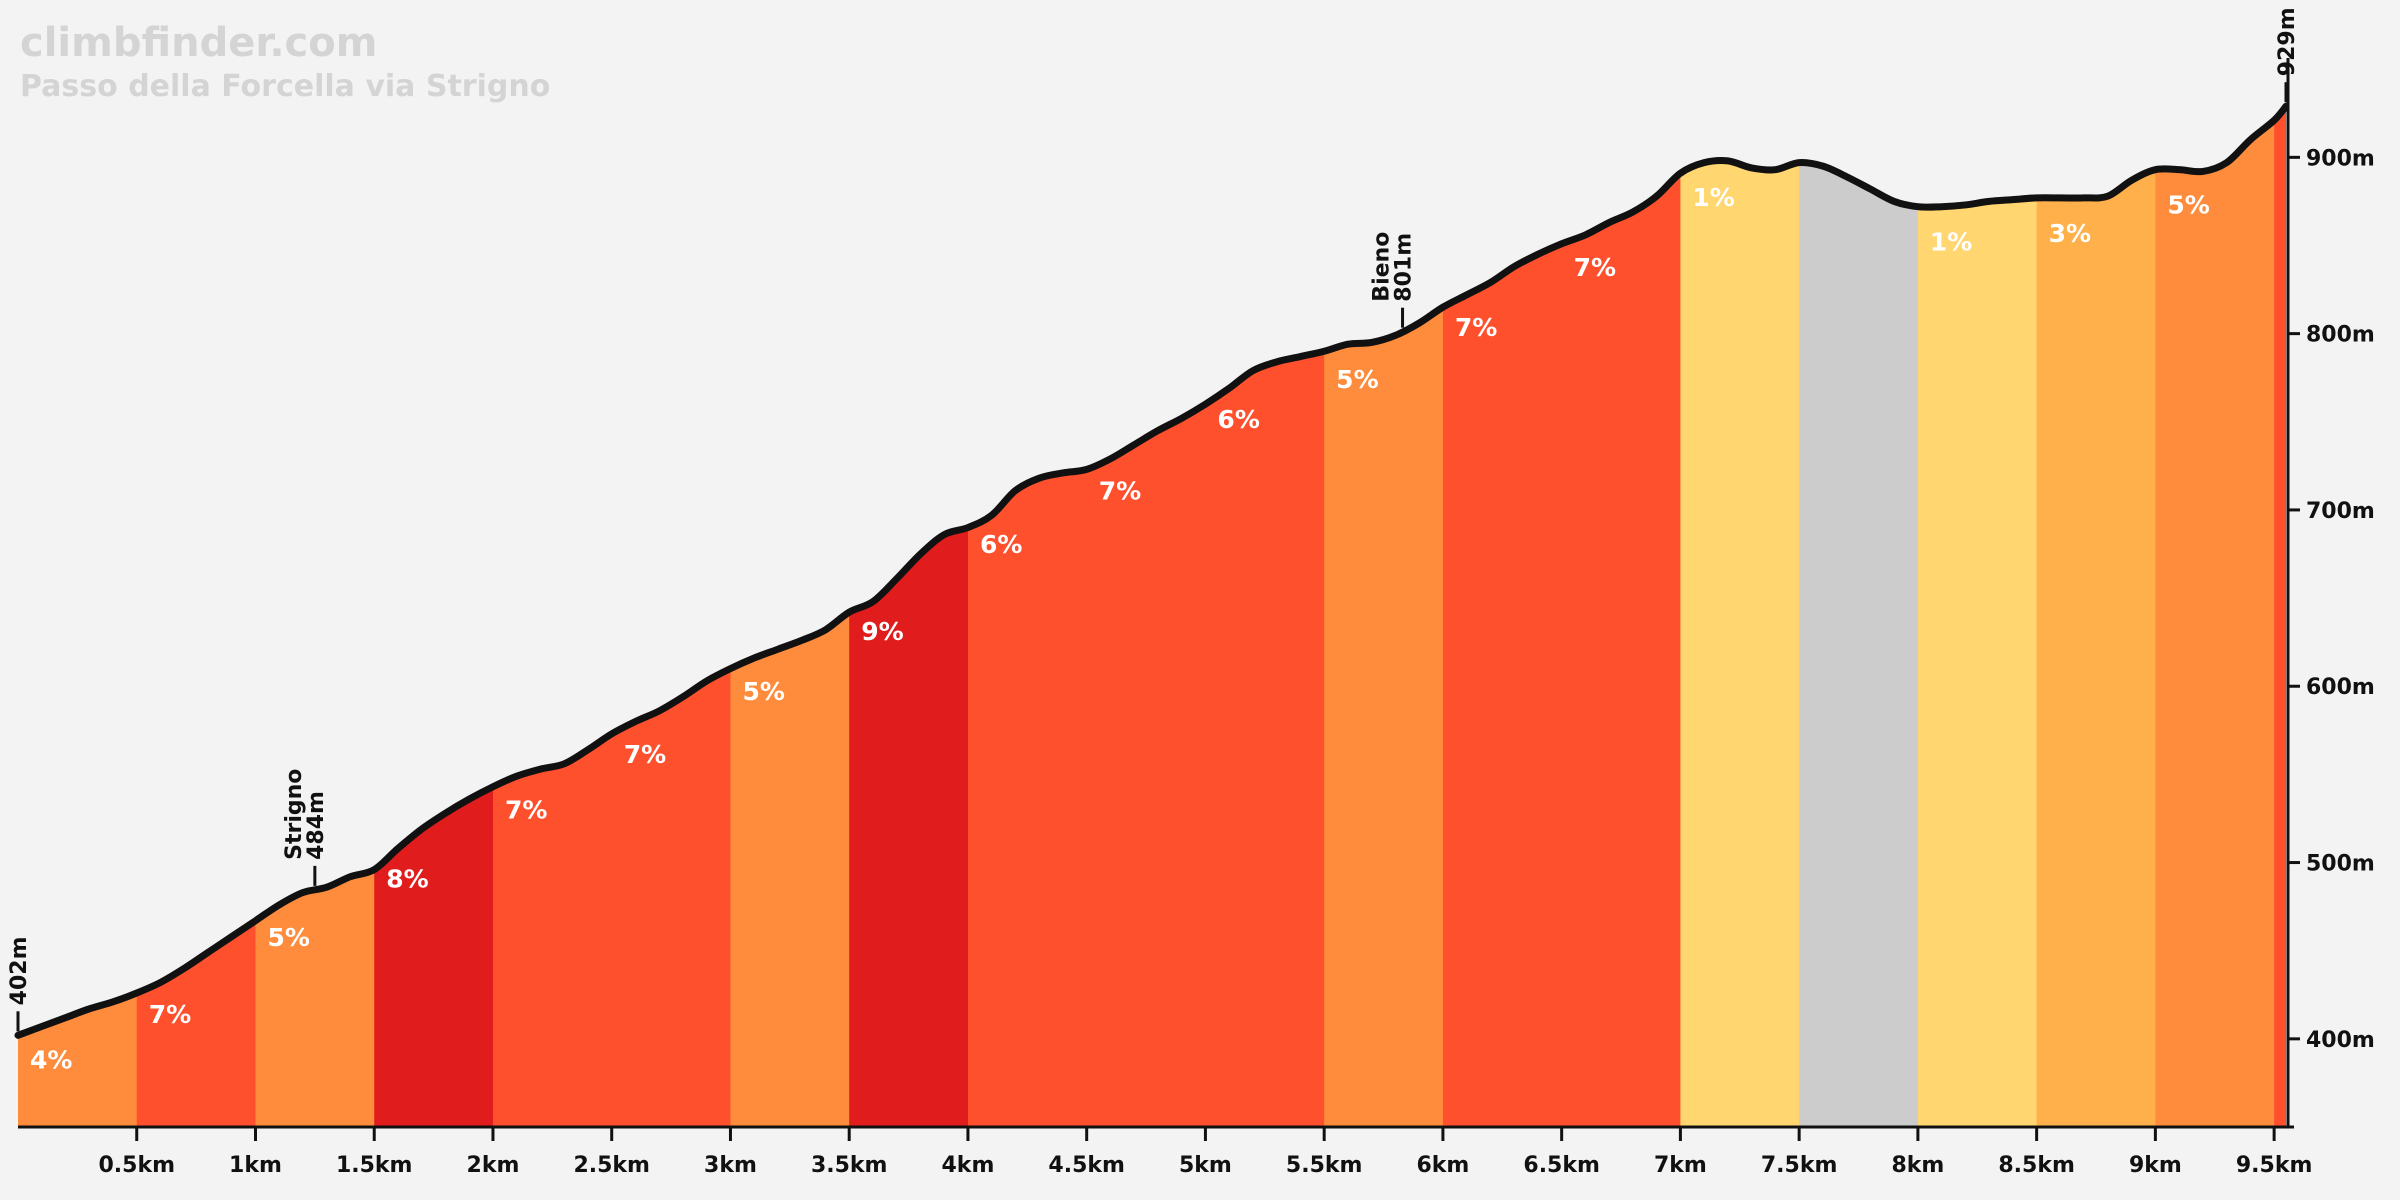  Describe the element at coordinates (849, 1165) in the screenshot. I see `x-tick-label: 3.5km` at that location.